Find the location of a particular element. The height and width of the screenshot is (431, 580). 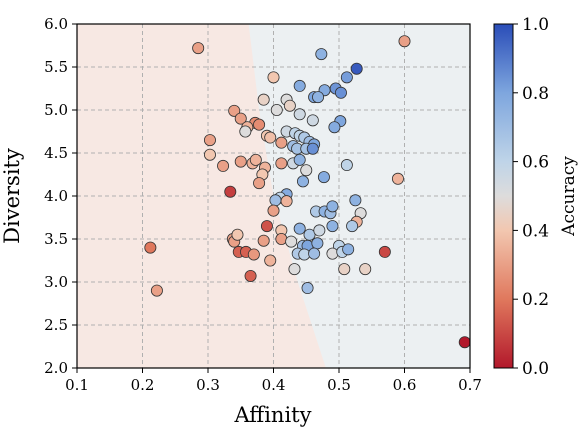

colorbar-tick-label: 0.2 is located at coordinates (535, 300).